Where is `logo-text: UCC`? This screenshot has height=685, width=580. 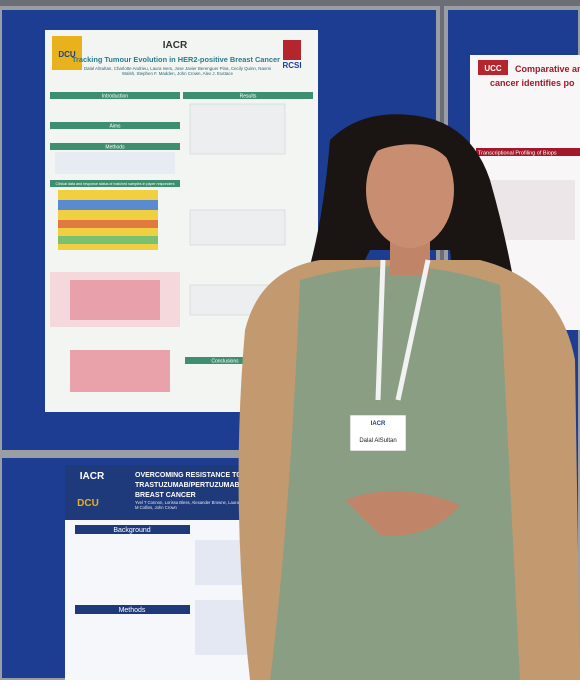
logo-text: UCC is located at coordinates (493, 68).